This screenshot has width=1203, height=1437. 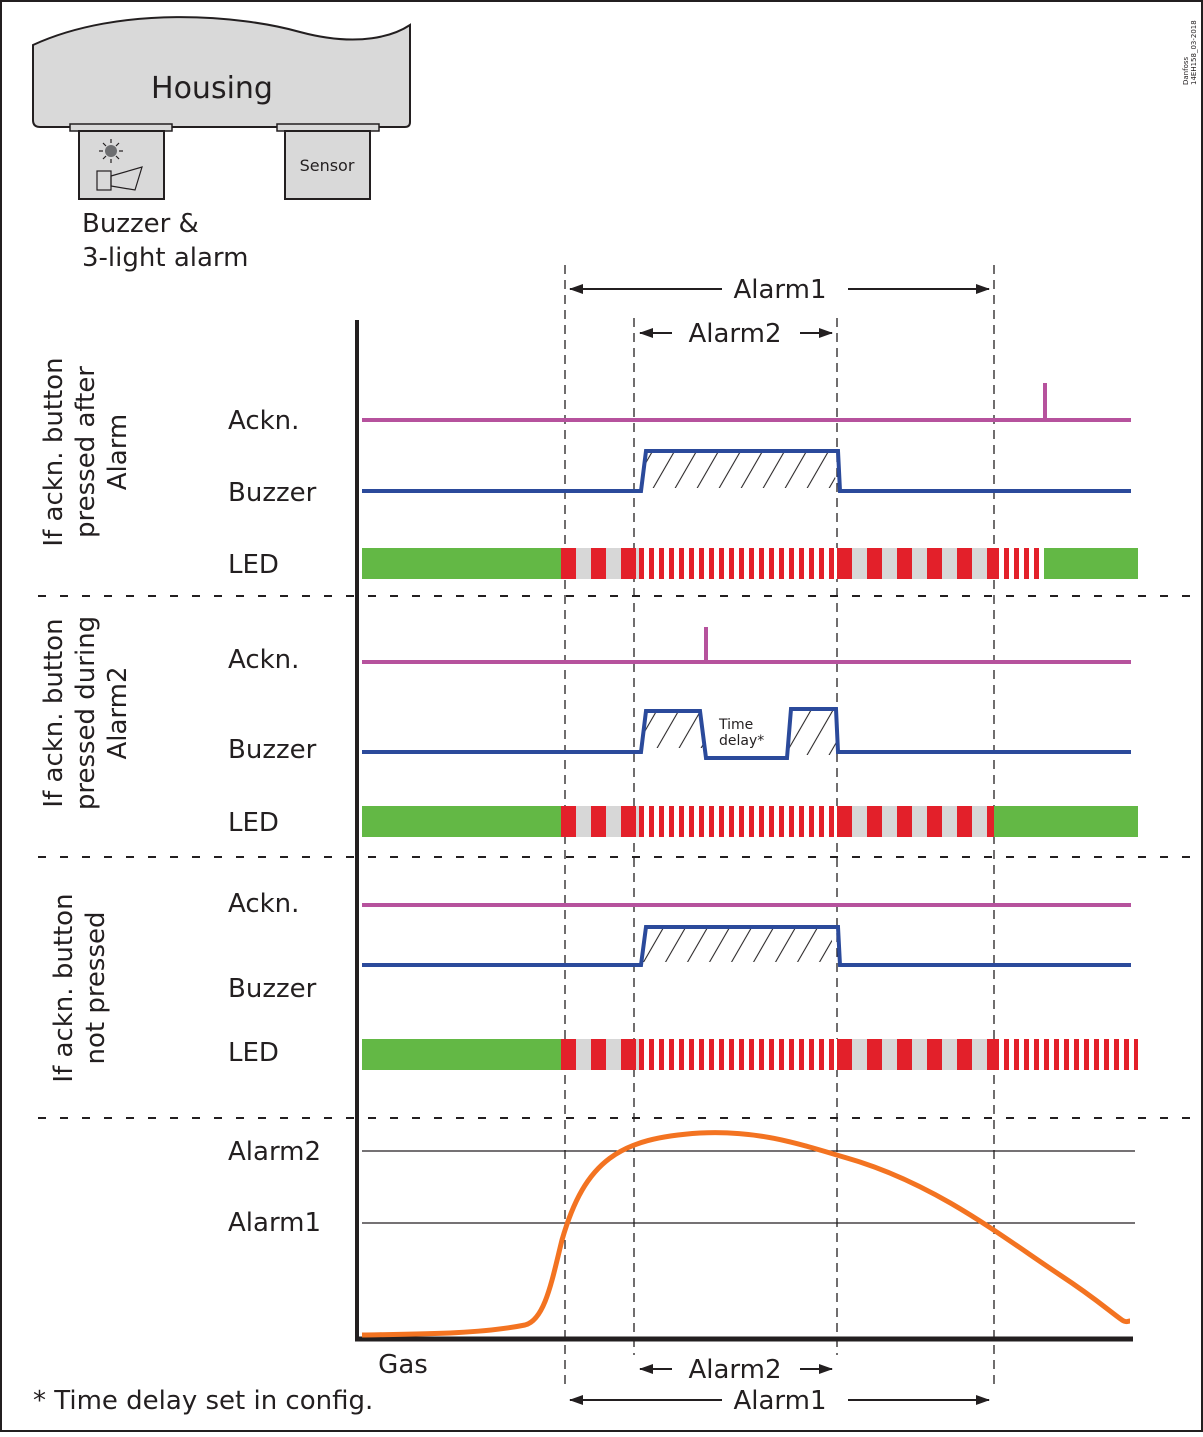 I want to click on top-alarm1-label: Alarm1, so click(x=779, y=290).